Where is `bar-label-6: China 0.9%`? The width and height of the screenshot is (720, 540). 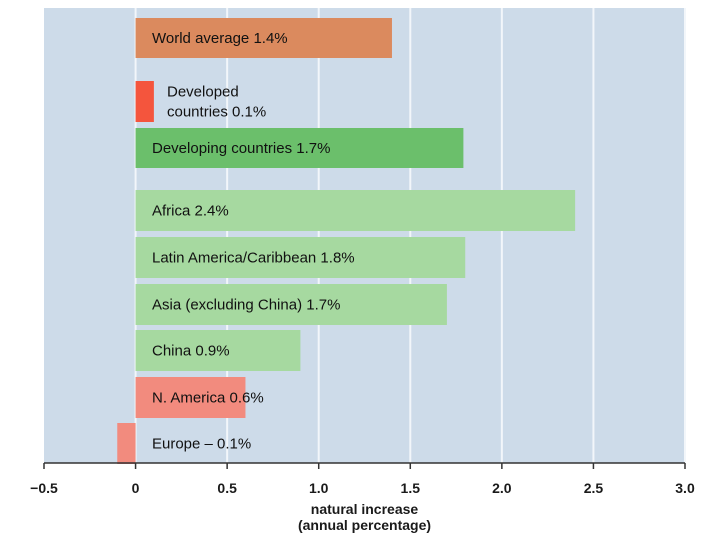
bar-label-6: China 0.9% is located at coordinates (191, 351).